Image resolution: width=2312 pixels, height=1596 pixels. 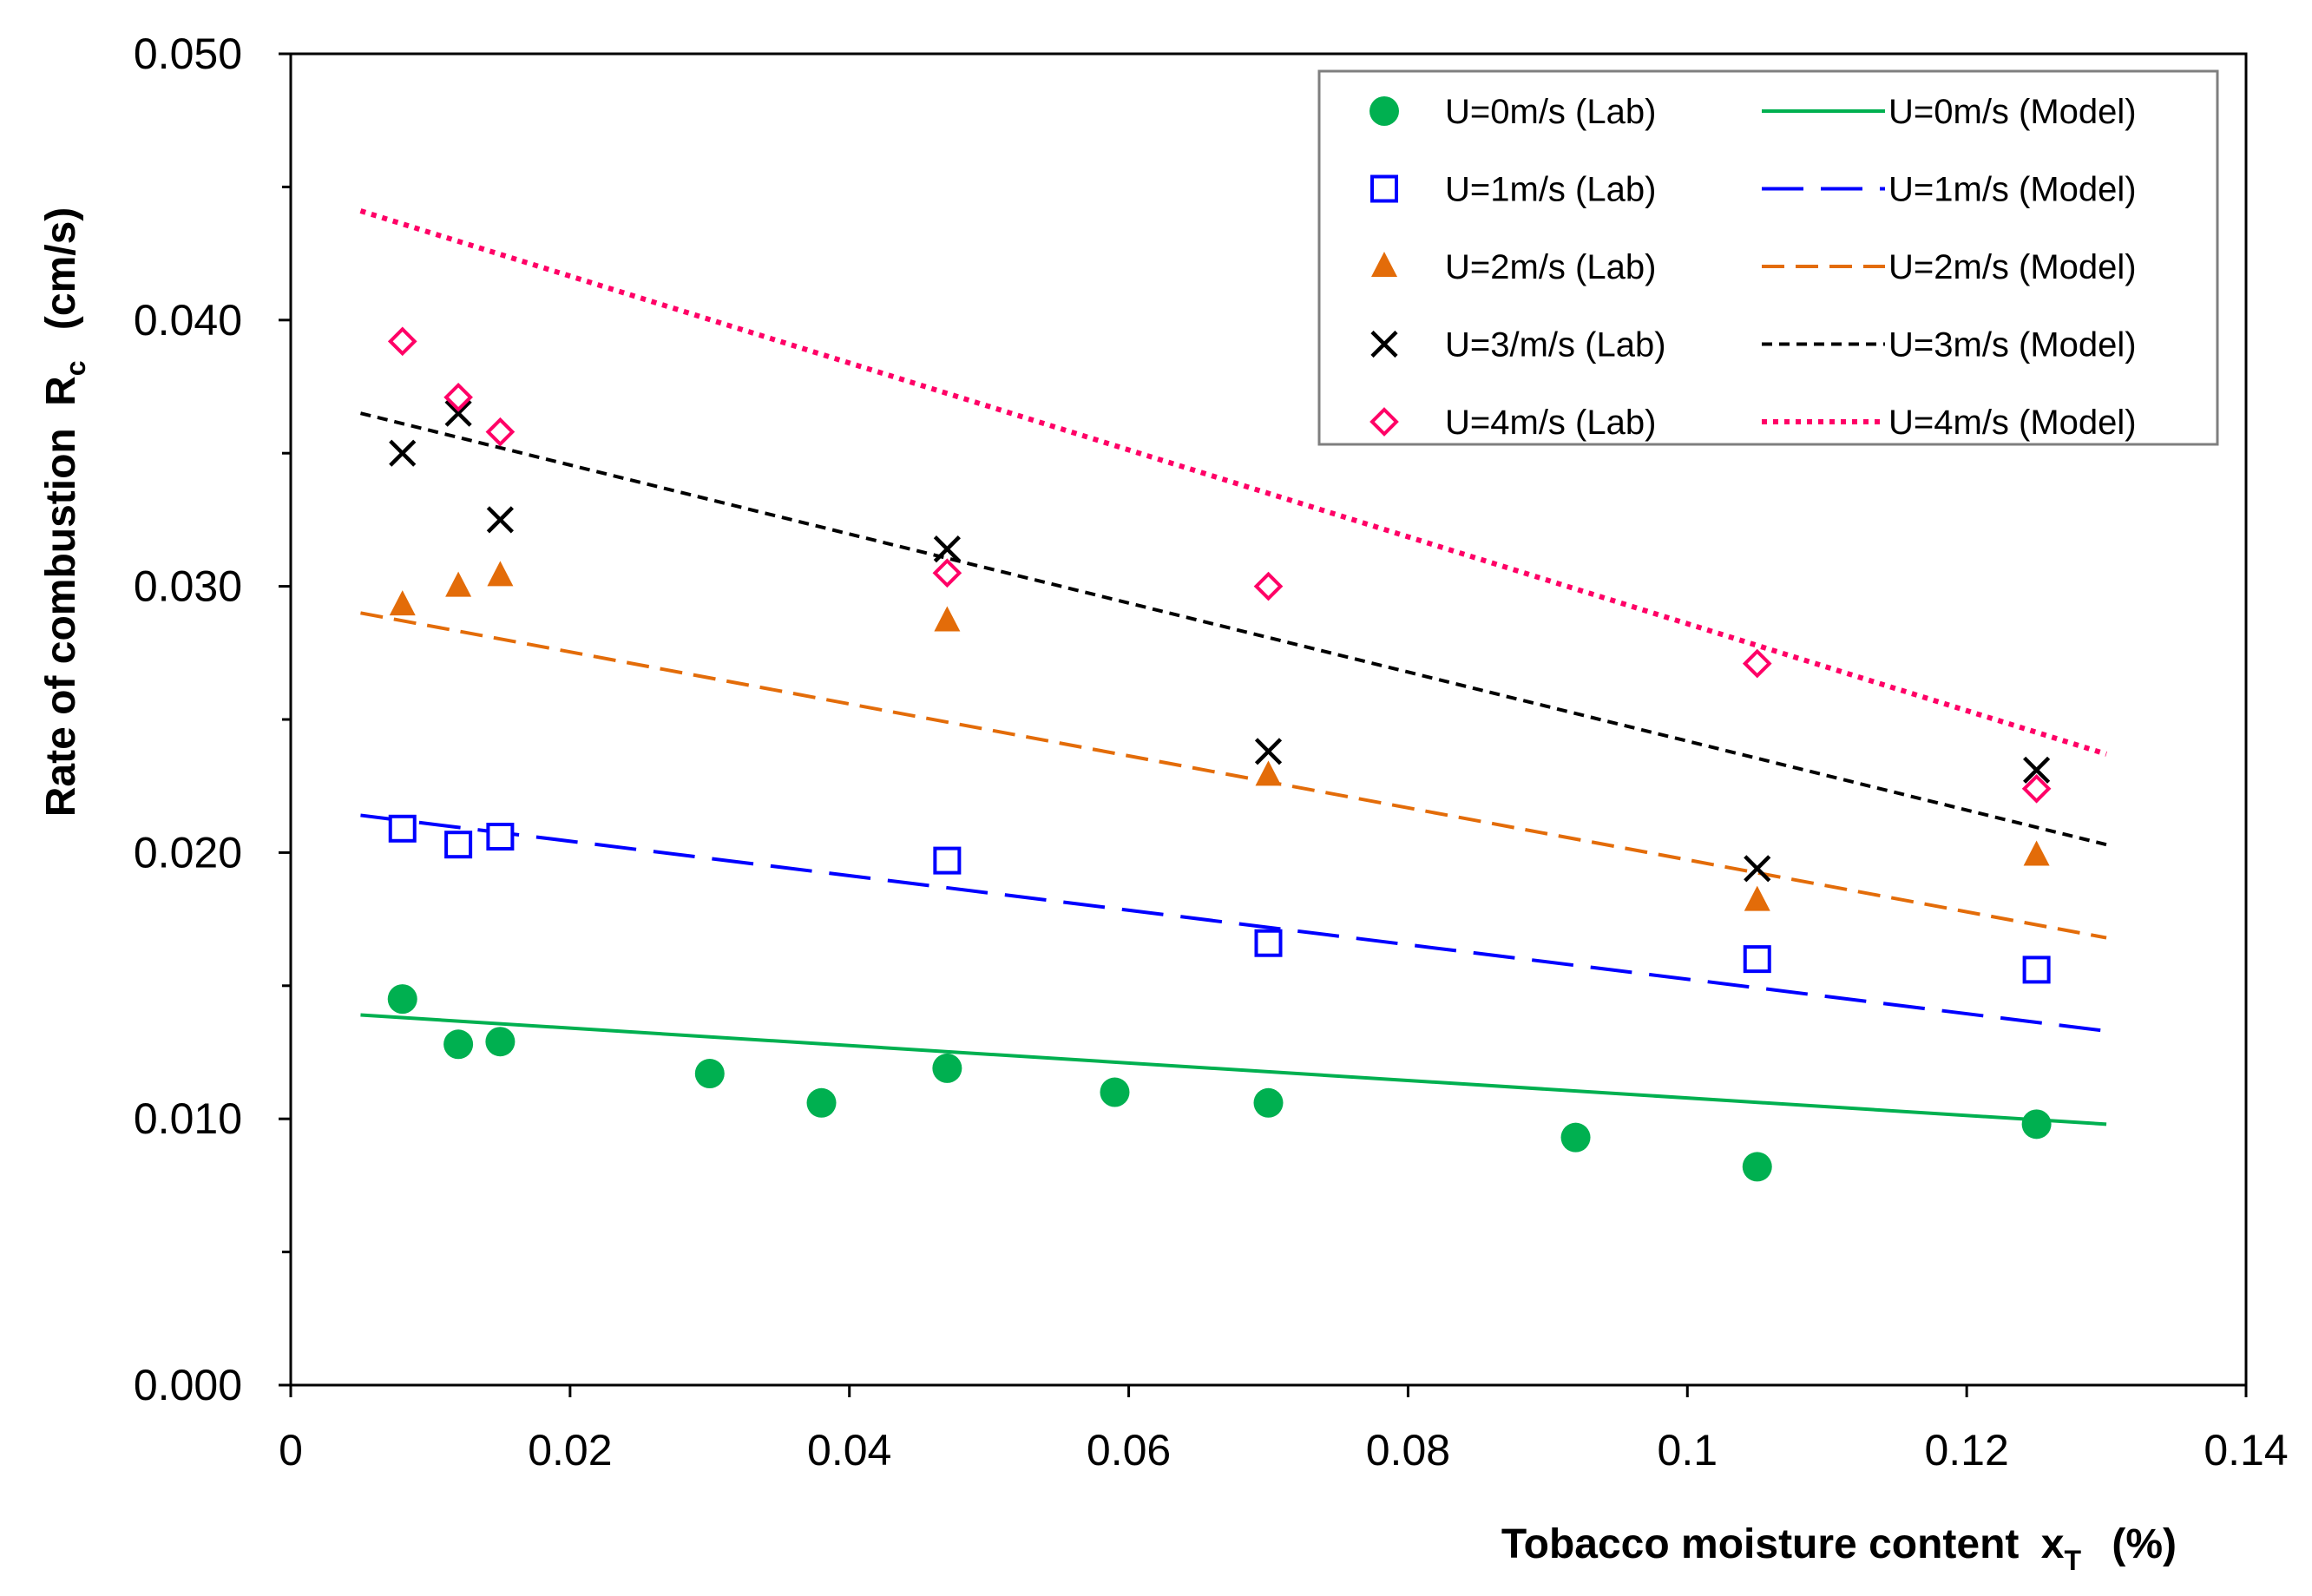 What do you see at coordinates (1408, 1450) in the screenshot?
I see `x-tick-label: 0.08` at bounding box center [1408, 1450].